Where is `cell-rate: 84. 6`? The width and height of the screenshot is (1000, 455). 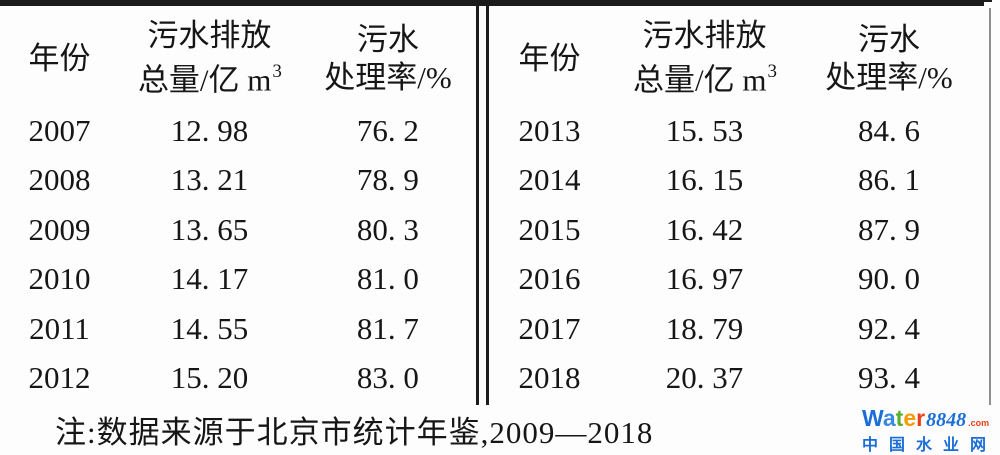
cell-rate: 84. 6 is located at coordinates (888, 130).